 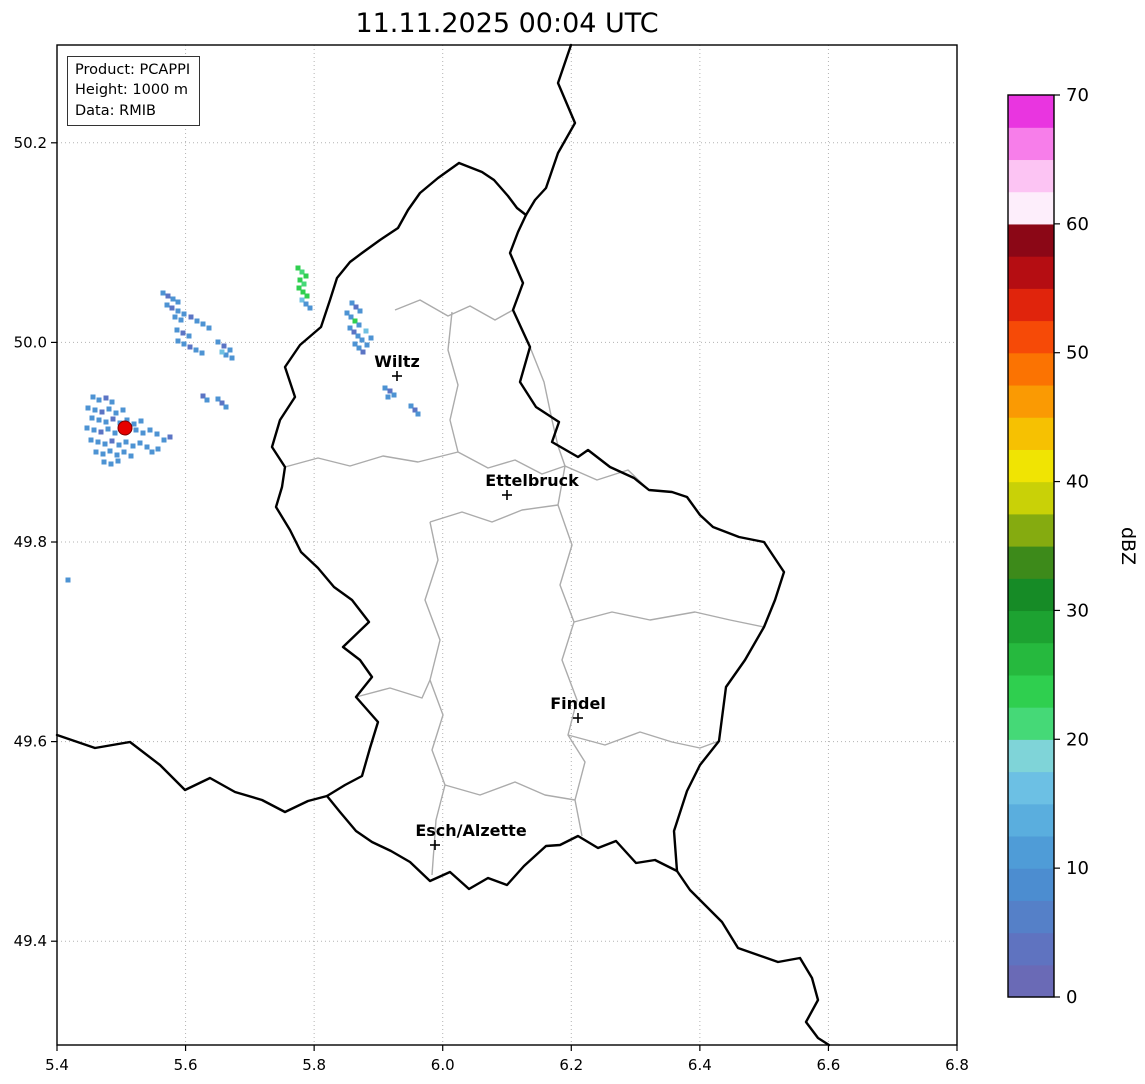 What do you see at coordinates (1077, 610) in the screenshot?
I see `colorbar-tick-label: 30` at bounding box center [1077, 610].